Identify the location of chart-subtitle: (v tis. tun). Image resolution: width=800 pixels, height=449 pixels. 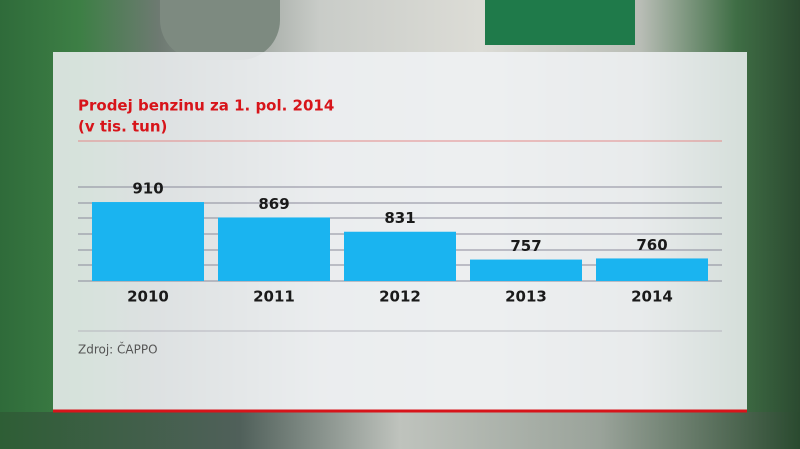
(122, 127).